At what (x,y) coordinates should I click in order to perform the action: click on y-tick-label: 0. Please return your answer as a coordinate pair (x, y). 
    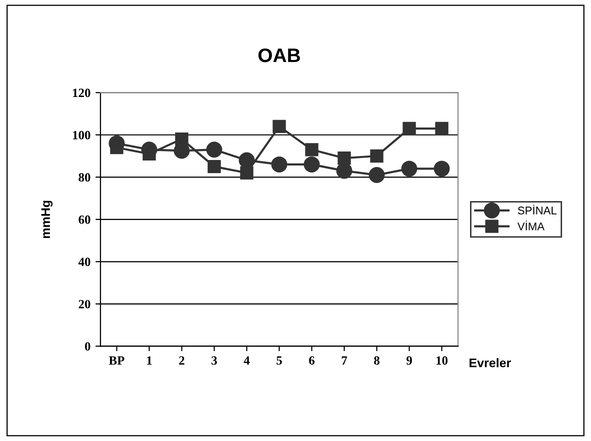
    Looking at the image, I should click on (87, 346).